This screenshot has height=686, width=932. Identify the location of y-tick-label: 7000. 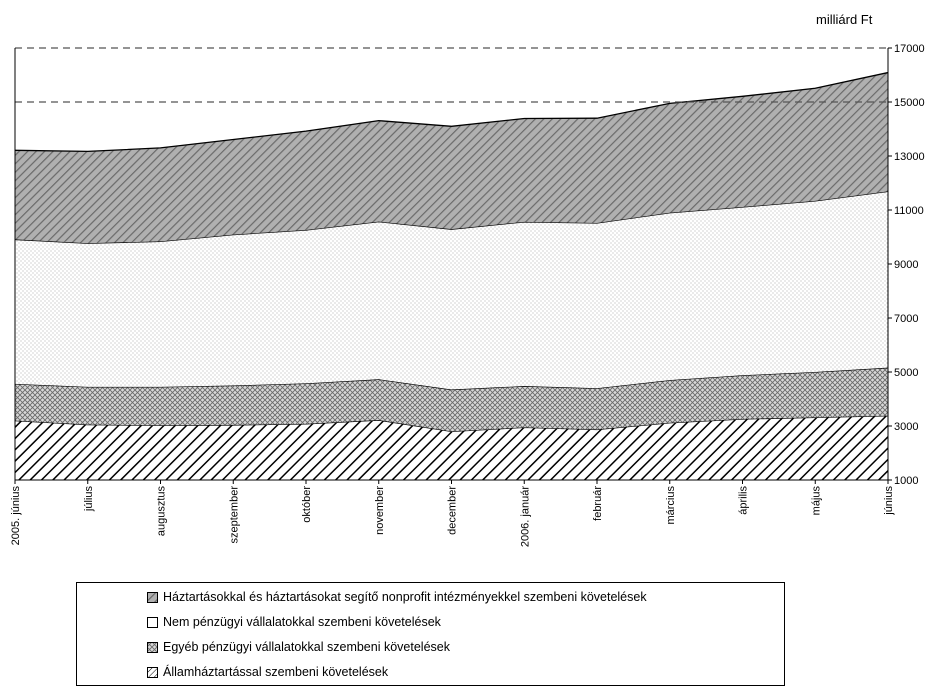
(906, 319).